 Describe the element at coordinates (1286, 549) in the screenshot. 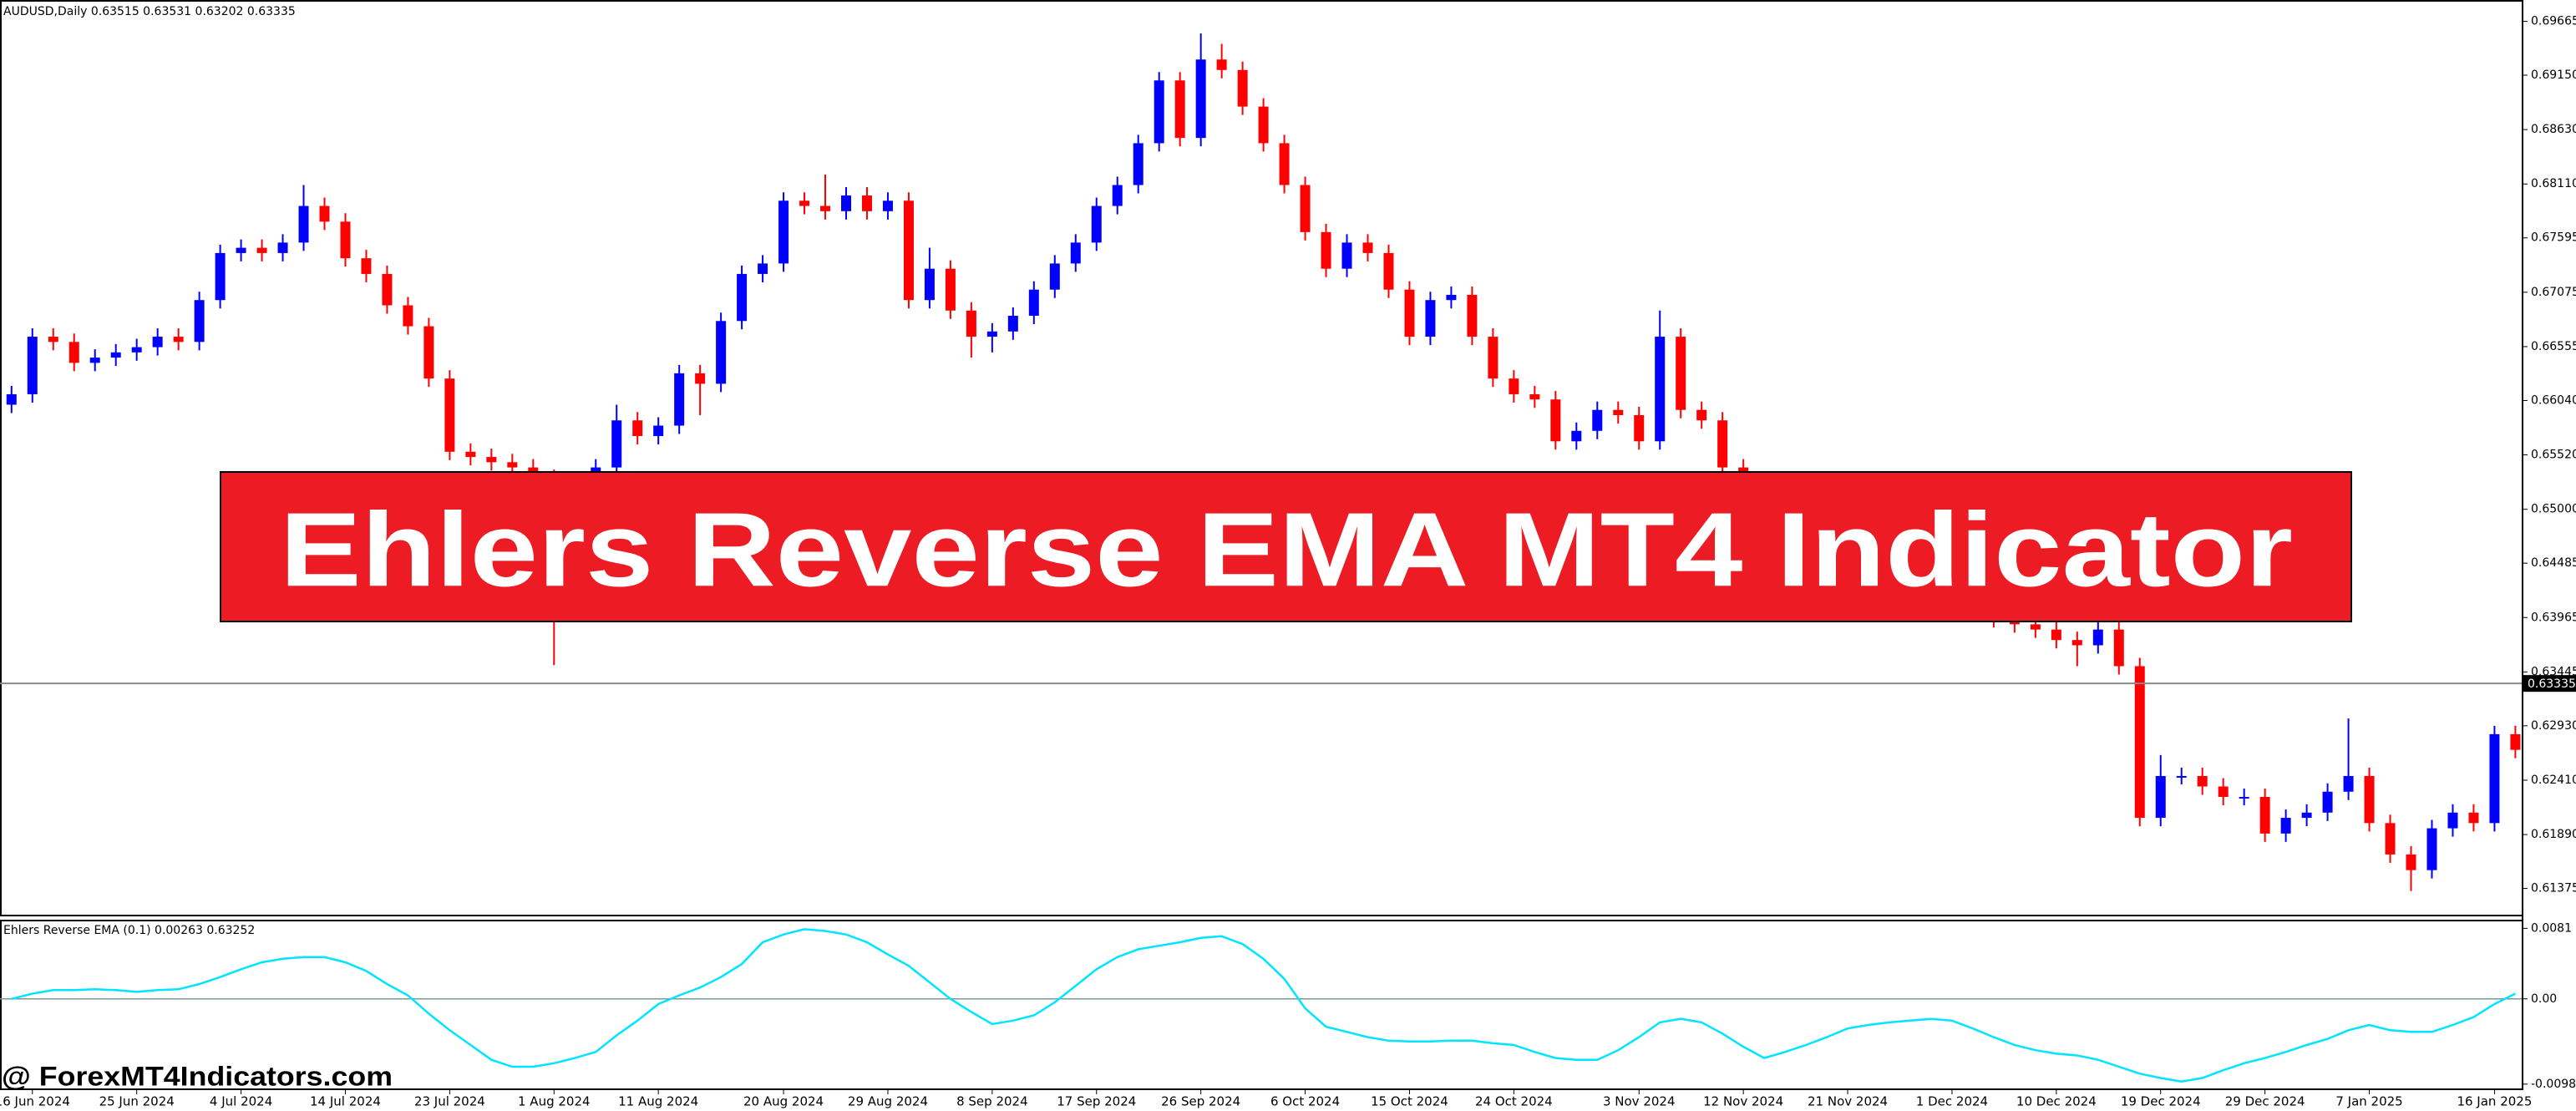

I see `banner-title: Ehlers Reverse EMA MT4 Indicator` at that location.